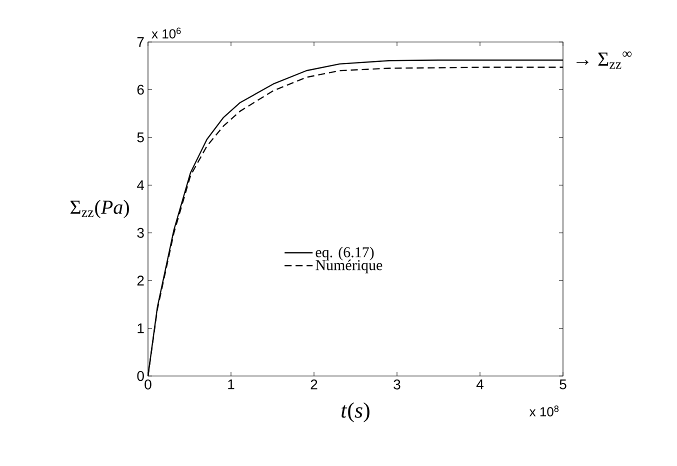  Describe the element at coordinates (140, 42) in the screenshot. I see `y-tick-label: 7` at that location.